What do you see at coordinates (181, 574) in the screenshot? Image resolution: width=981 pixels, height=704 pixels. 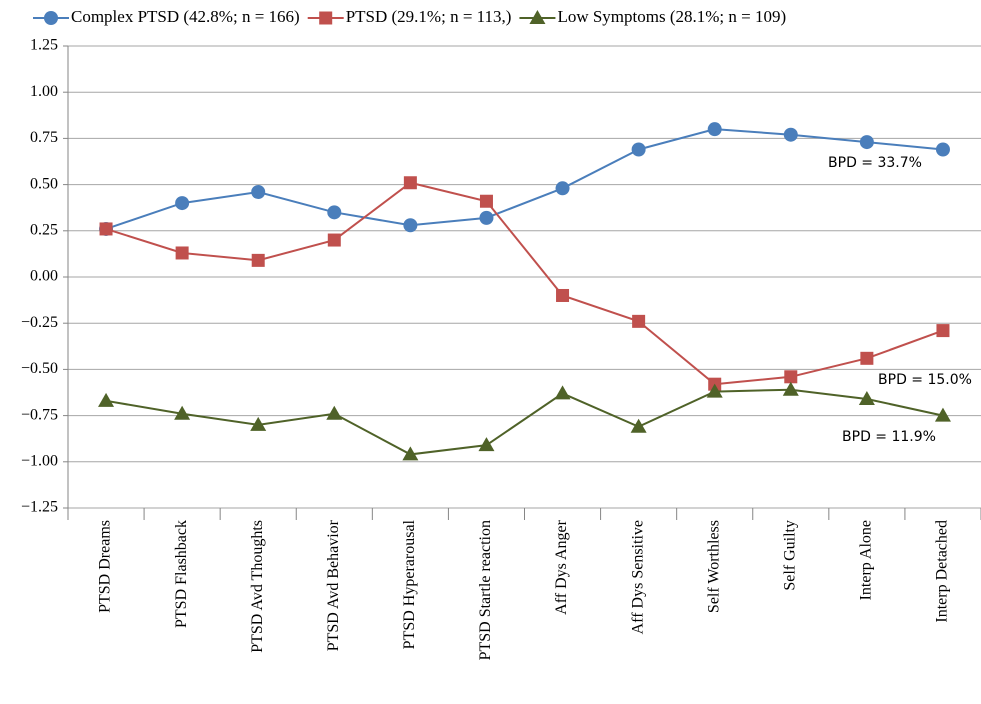 I see `x-tick-label: PTSD Flashback` at bounding box center [181, 574].